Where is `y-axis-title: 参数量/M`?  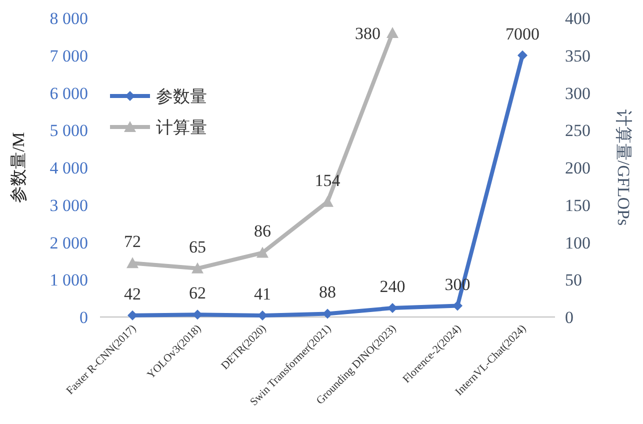 y-axis-title: 参数量/M is located at coordinates (18, 167).